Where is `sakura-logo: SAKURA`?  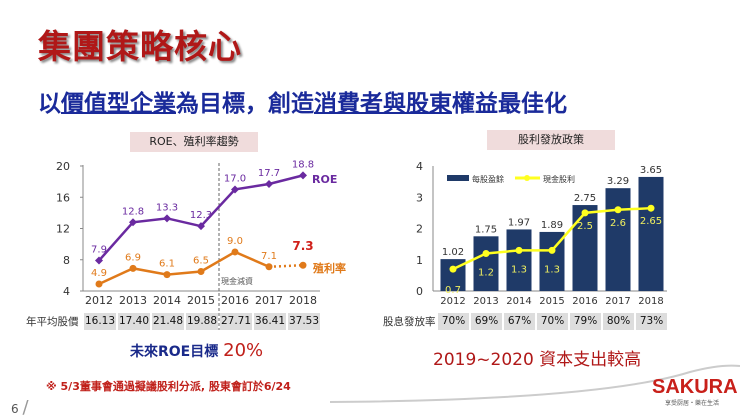 sakura-logo: SAKURA is located at coordinates (695, 387).